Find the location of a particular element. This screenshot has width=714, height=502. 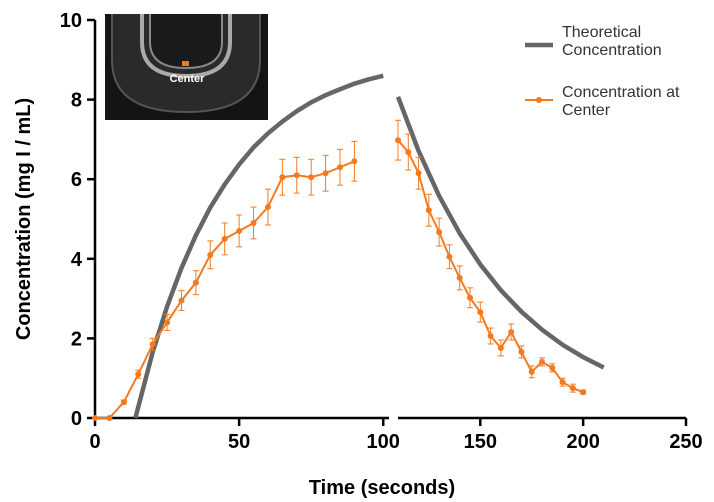

inset: Center is located at coordinates (186, 67).